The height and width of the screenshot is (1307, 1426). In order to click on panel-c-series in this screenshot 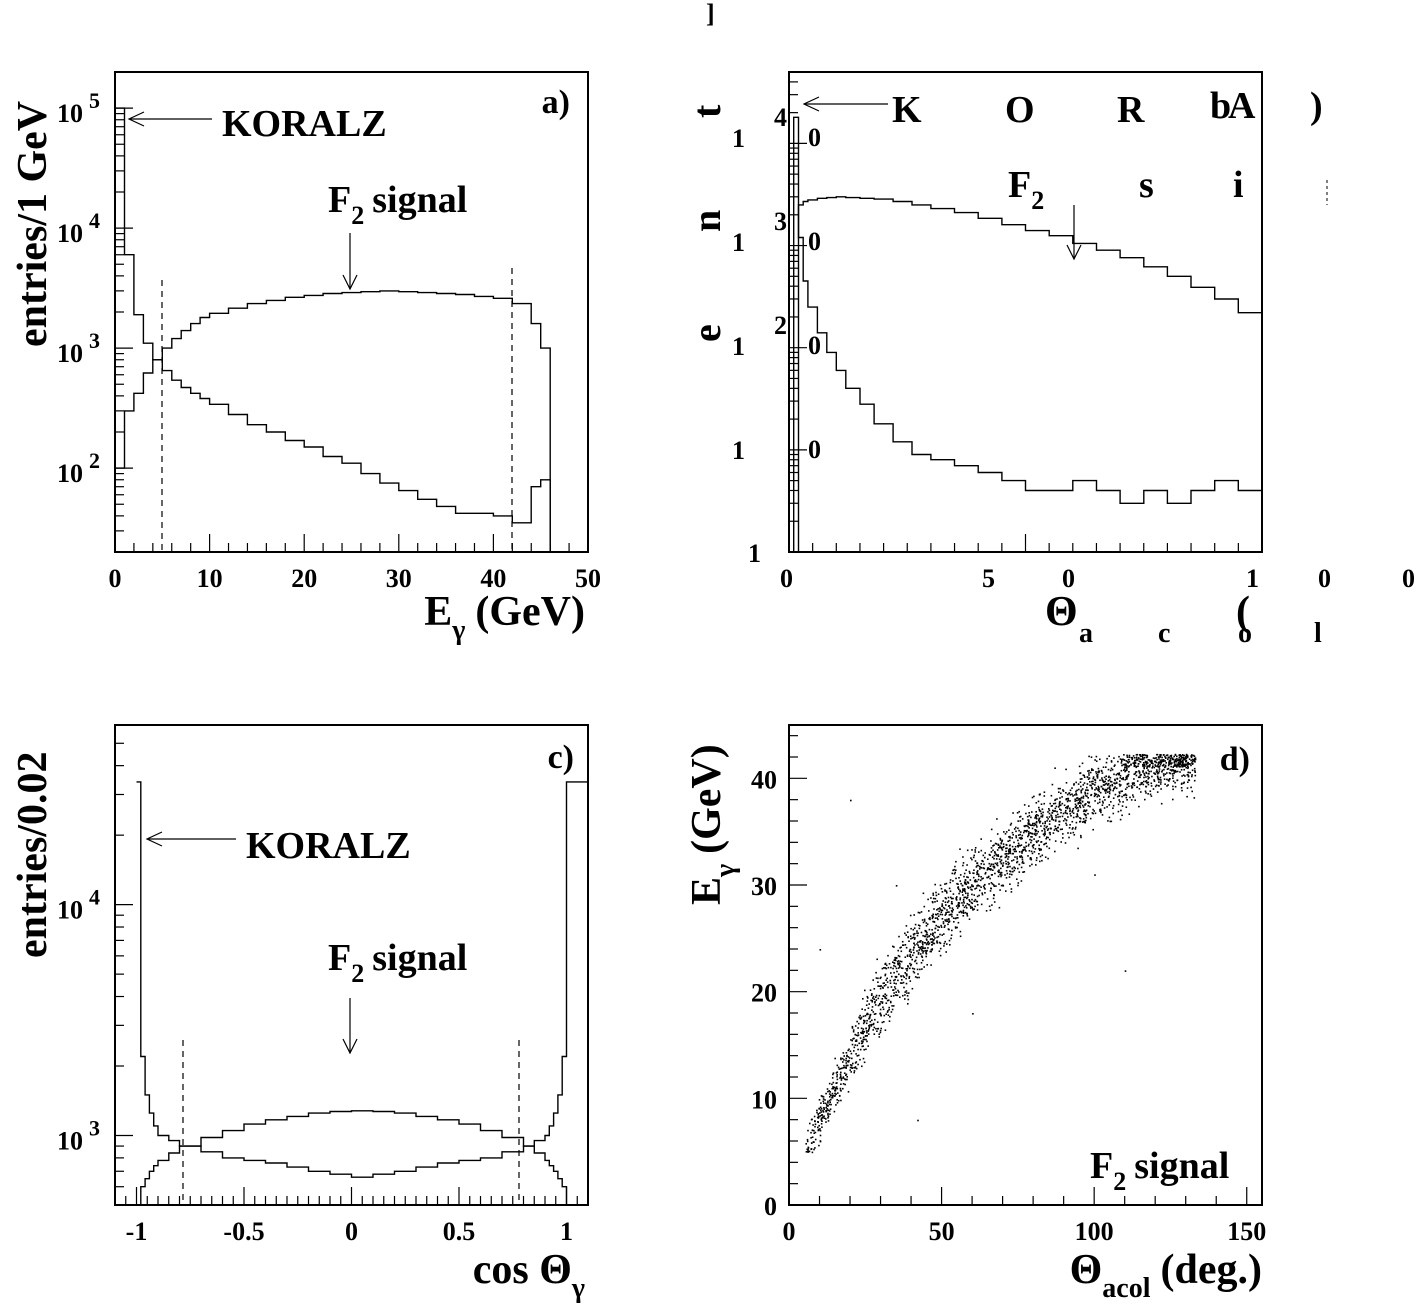, I will do `click(362, 993)`.